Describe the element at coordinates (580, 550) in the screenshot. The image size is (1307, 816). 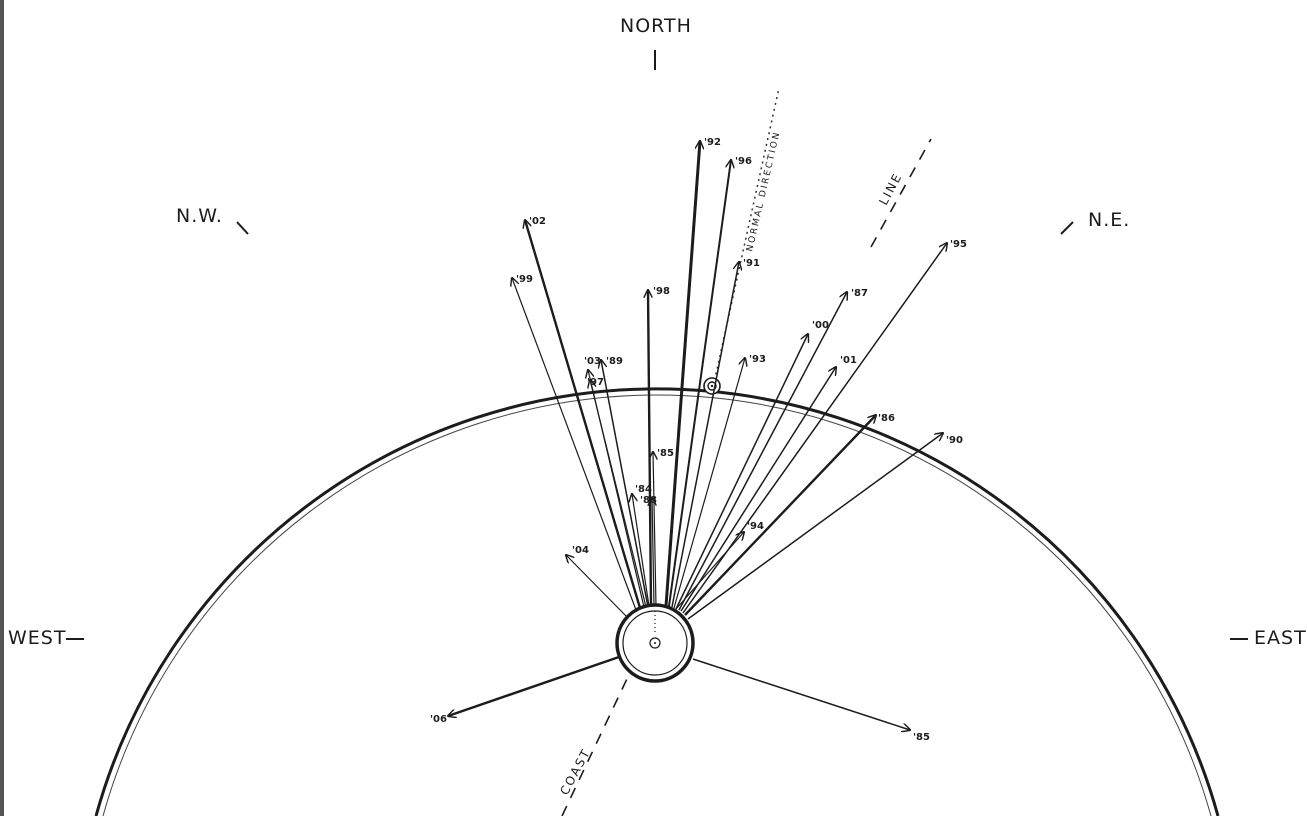
I see `year-label: '04` at that location.